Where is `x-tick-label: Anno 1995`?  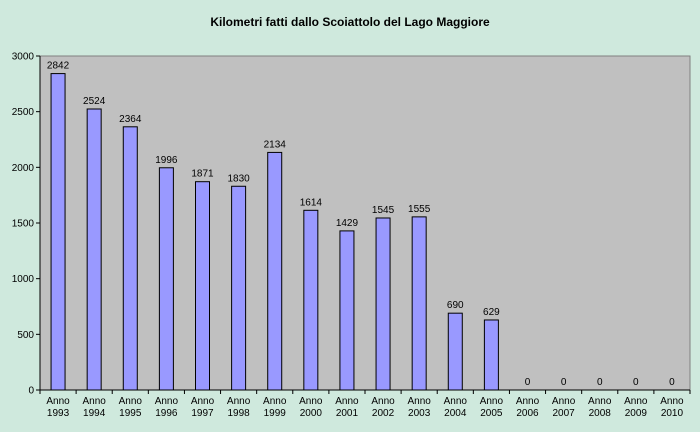 x-tick-label: Anno 1995 is located at coordinates (131, 407).